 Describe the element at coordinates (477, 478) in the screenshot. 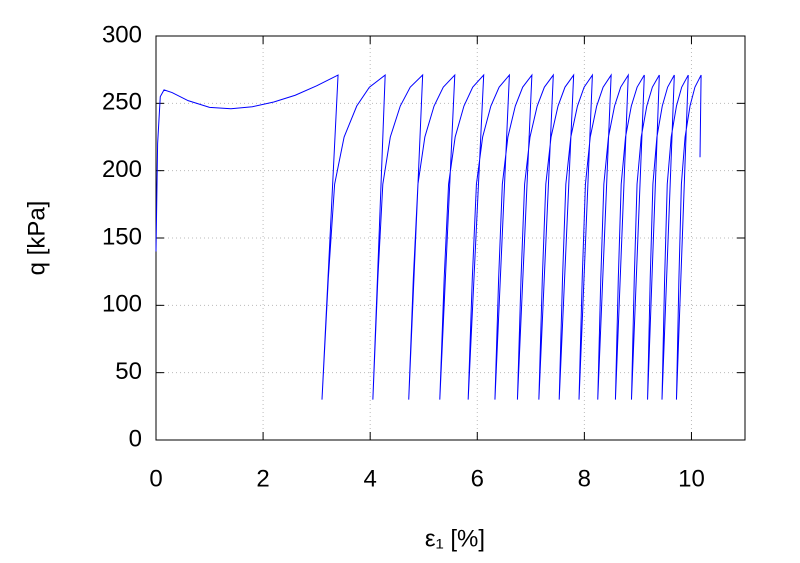

I see `x-tick-label: 6` at that location.